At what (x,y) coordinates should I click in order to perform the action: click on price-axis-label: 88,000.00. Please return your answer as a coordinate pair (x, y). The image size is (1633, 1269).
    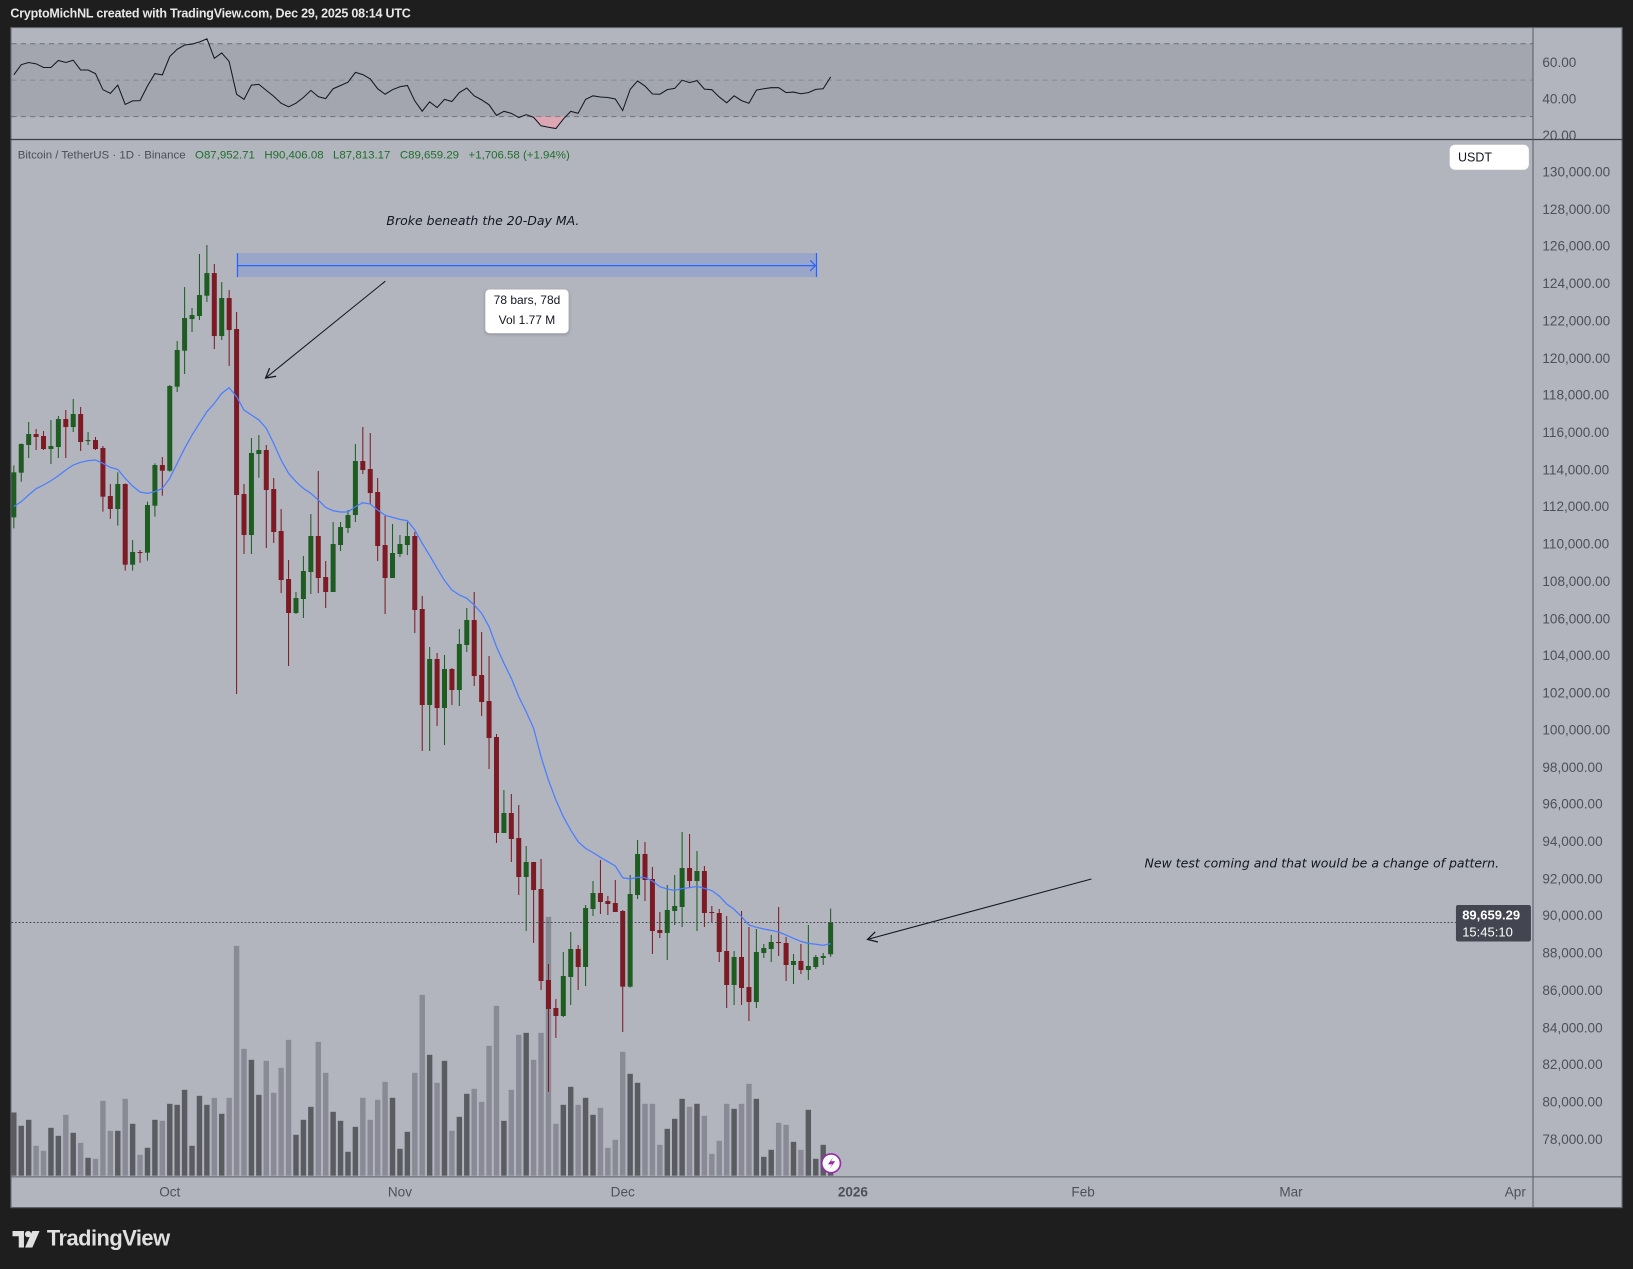
    Looking at the image, I should click on (1572, 953).